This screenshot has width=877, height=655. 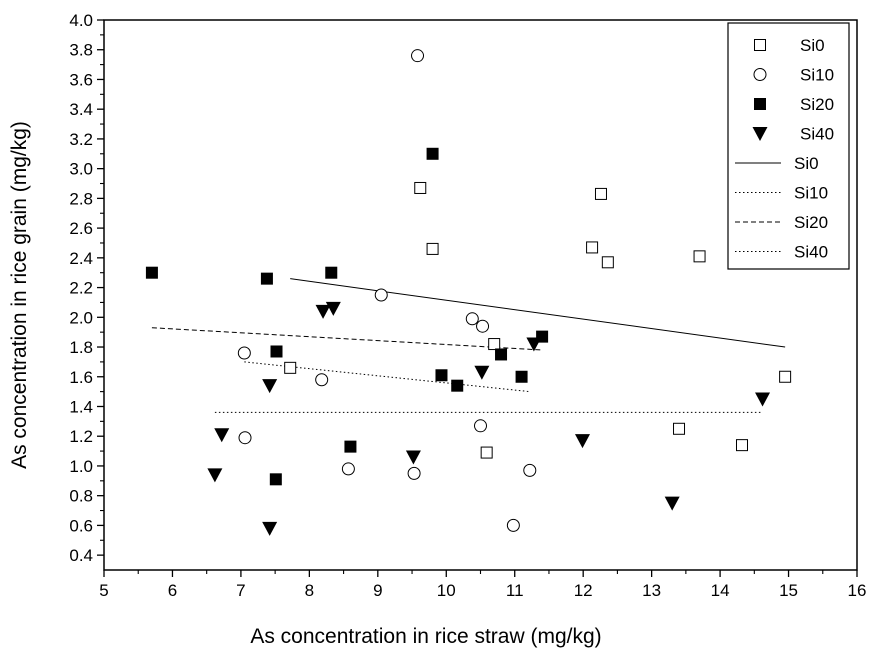 What do you see at coordinates (347, 339) in the screenshot?
I see `fit-line-si20` at bounding box center [347, 339].